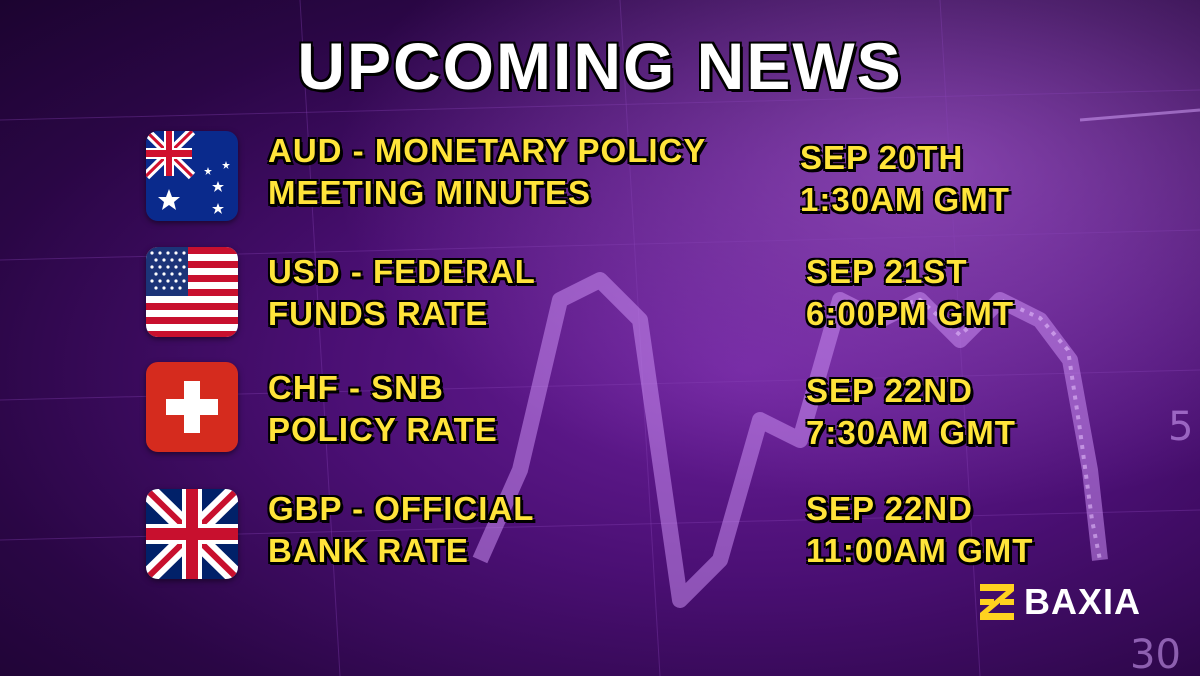  I want to click on event-name: GBP - OFFICIAL BANK RATE, so click(401, 530).